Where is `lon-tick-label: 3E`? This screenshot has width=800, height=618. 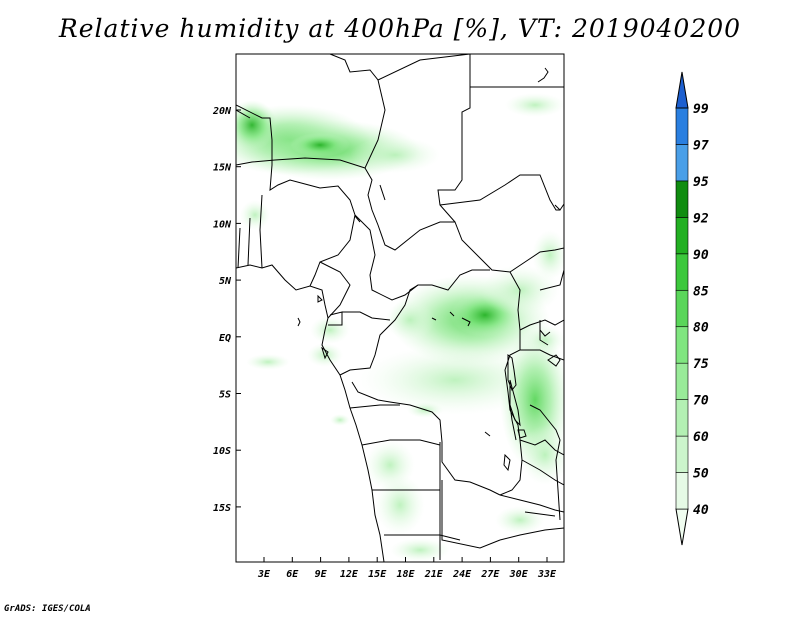
lon-tick-label: 3E is located at coordinates (264, 574).